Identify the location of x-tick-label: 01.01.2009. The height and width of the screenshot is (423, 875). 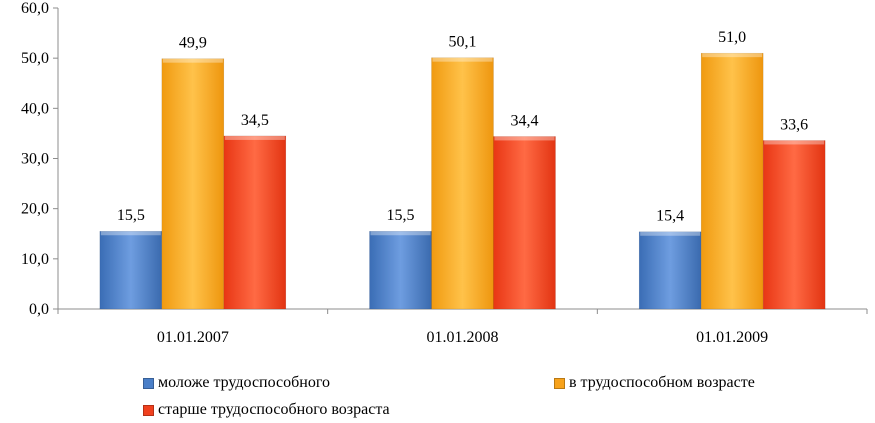
(732, 337).